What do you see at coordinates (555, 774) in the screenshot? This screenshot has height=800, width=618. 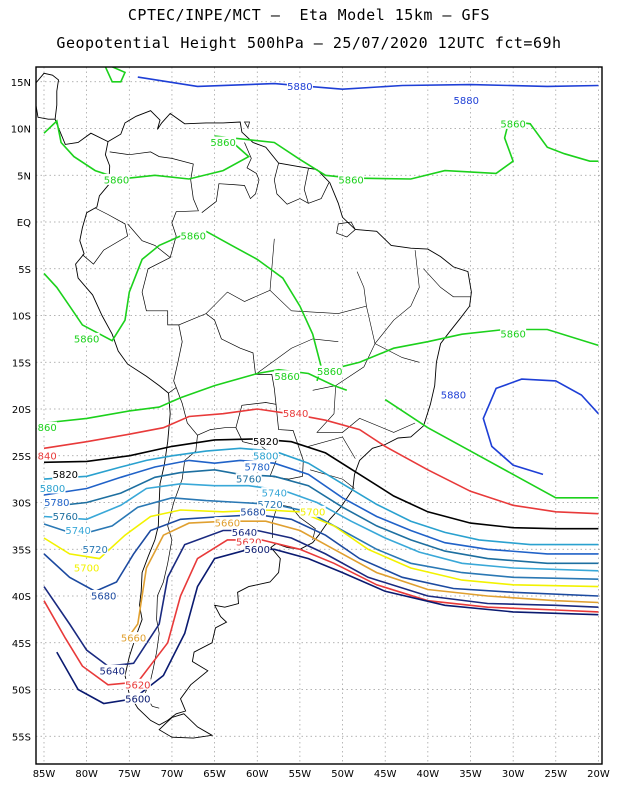 I see `lon-label: 25W` at bounding box center [555, 774].